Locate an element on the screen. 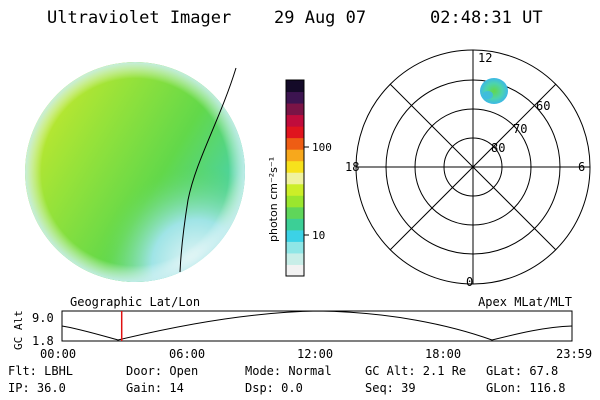 The height and width of the screenshot is (400, 600). timeline-xtick-1: 06:00 is located at coordinates (187, 354).